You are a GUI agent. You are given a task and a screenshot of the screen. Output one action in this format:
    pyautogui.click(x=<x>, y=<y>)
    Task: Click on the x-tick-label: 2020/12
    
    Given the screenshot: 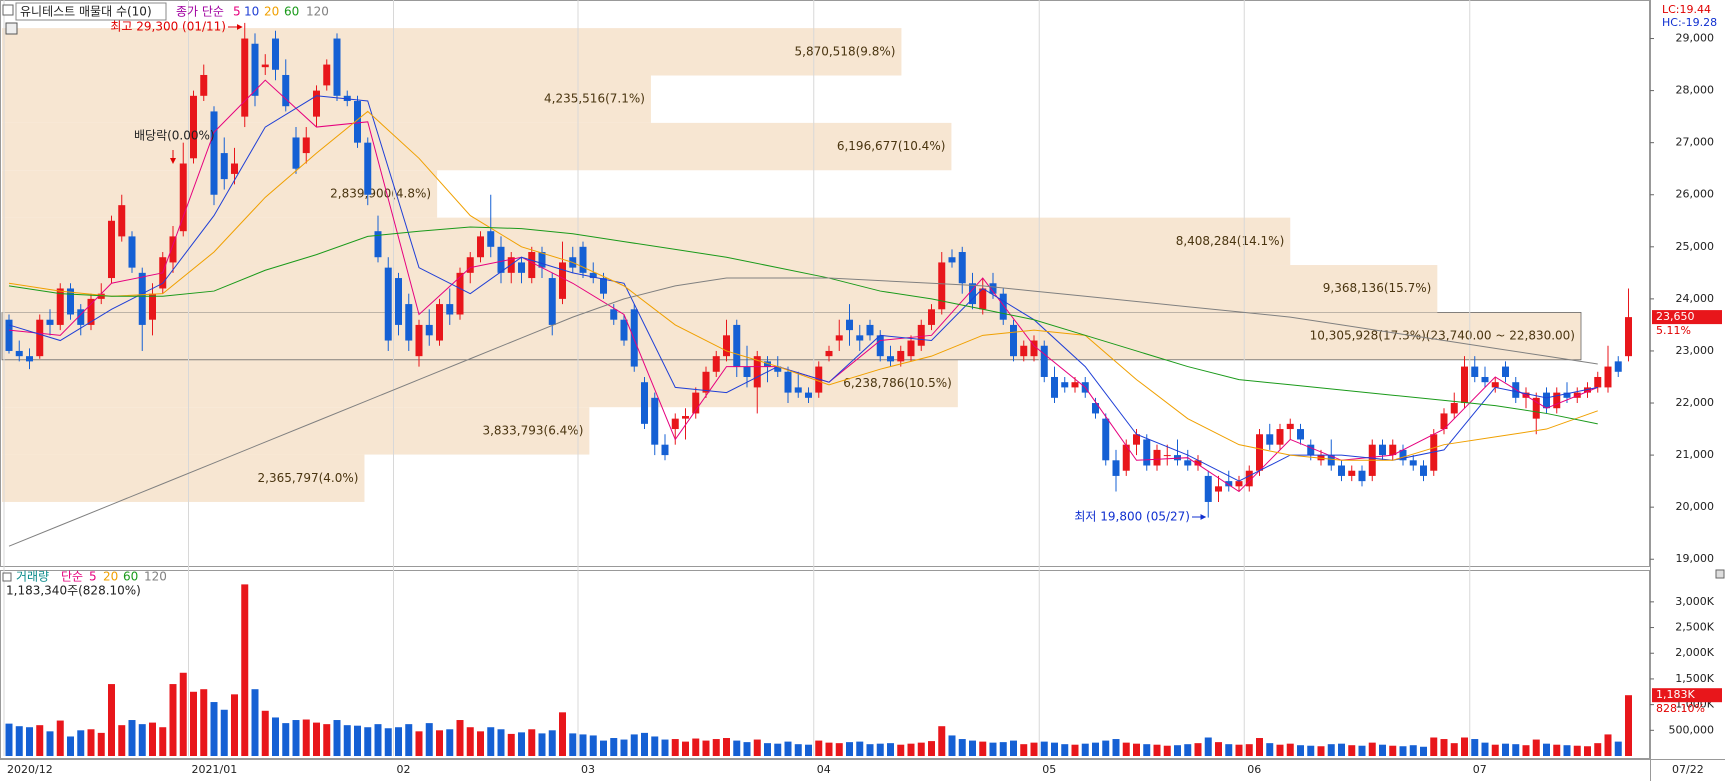 What is the action you would take?
    pyautogui.click(x=30, y=769)
    